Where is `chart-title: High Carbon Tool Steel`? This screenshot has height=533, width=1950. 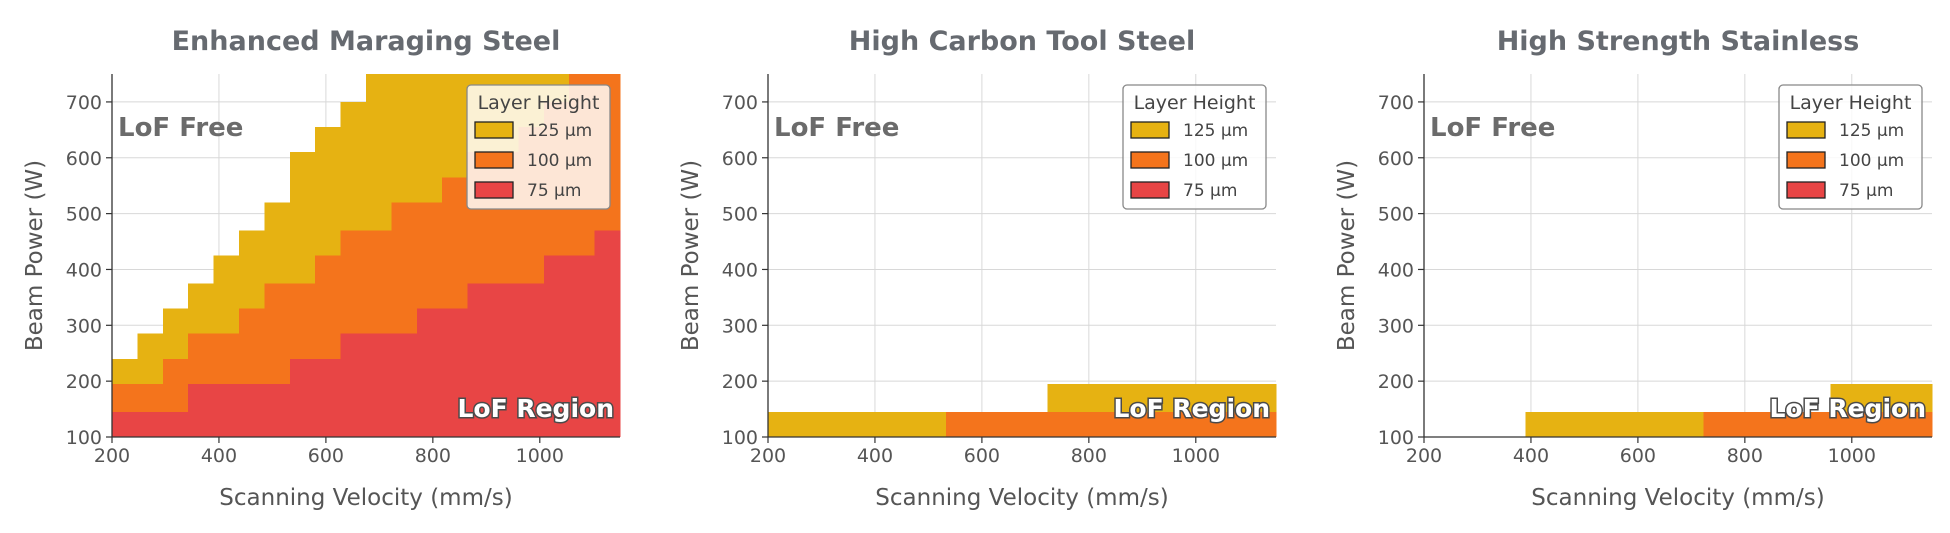
chart-title: High Carbon Tool Steel is located at coordinates (1022, 41).